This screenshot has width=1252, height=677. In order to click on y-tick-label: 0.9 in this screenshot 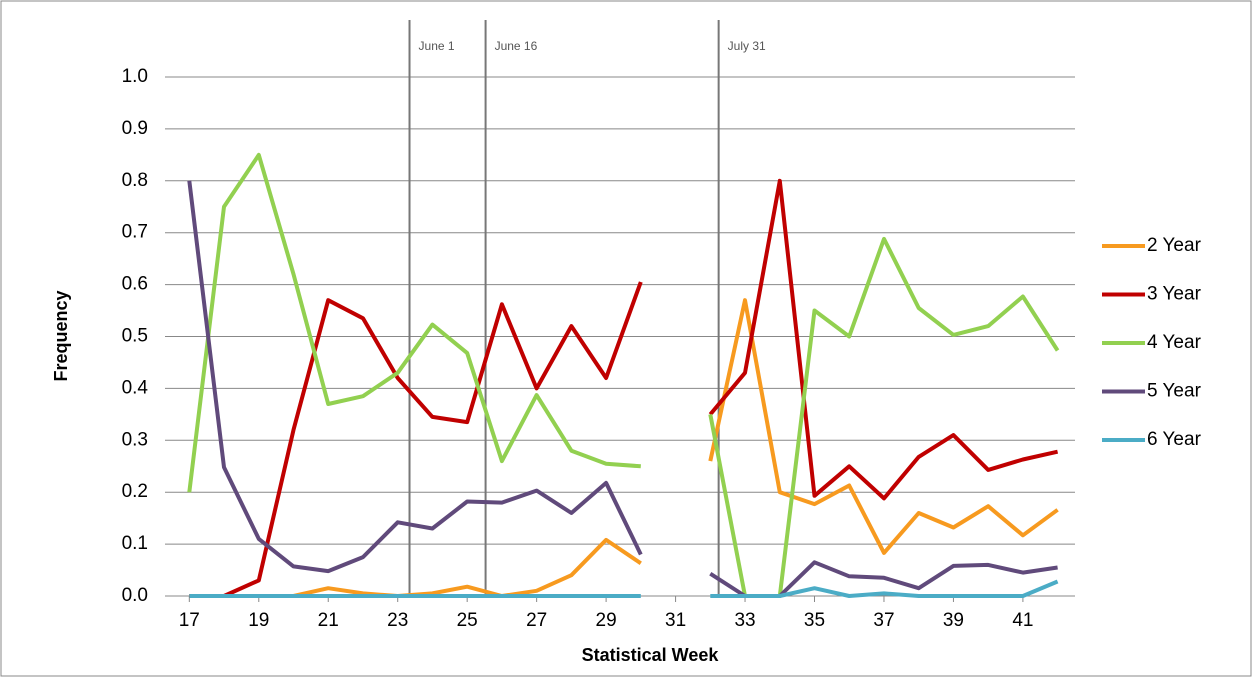, I will do `click(135, 128)`.